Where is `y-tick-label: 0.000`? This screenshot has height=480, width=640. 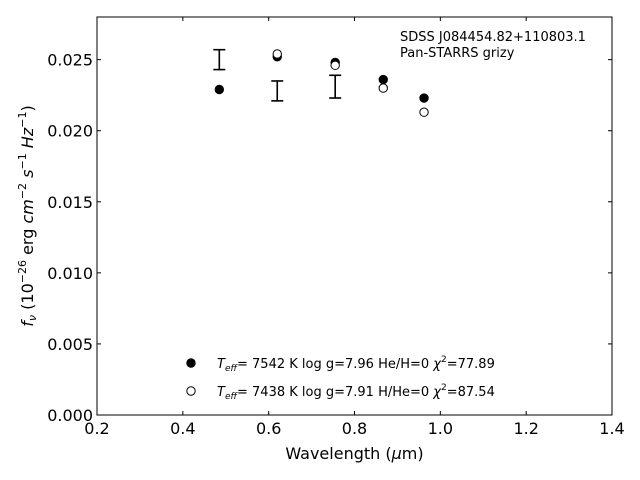 y-tick-label: 0.000 is located at coordinates (70, 415).